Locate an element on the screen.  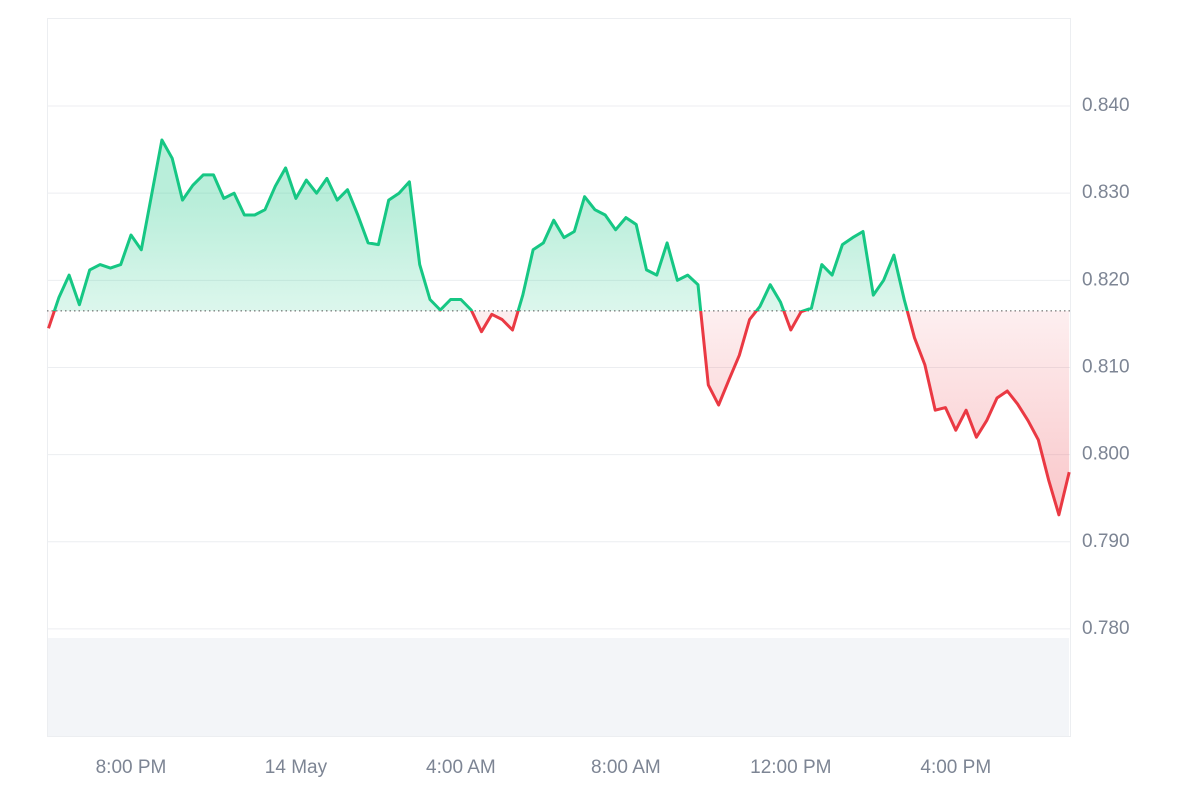
x-tick-label: 8:00 PM is located at coordinates (131, 767).